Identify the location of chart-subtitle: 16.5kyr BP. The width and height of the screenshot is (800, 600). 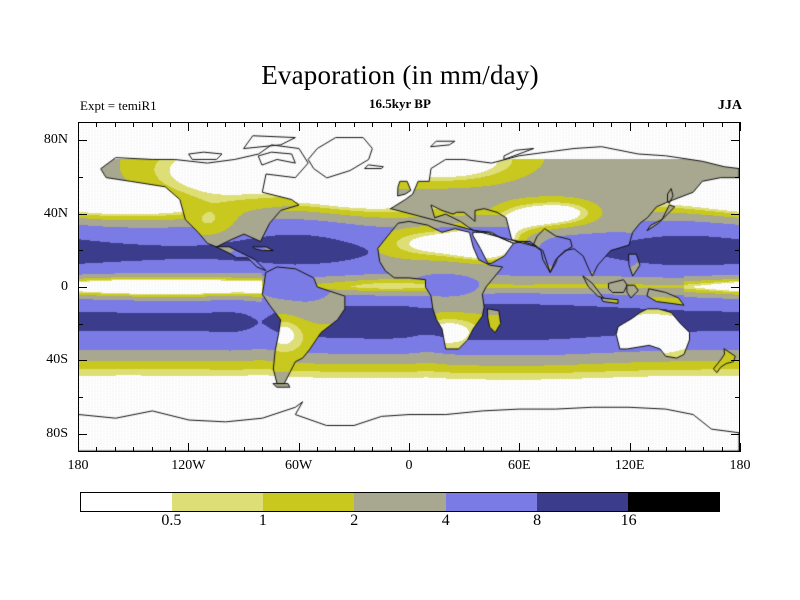
(400, 103).